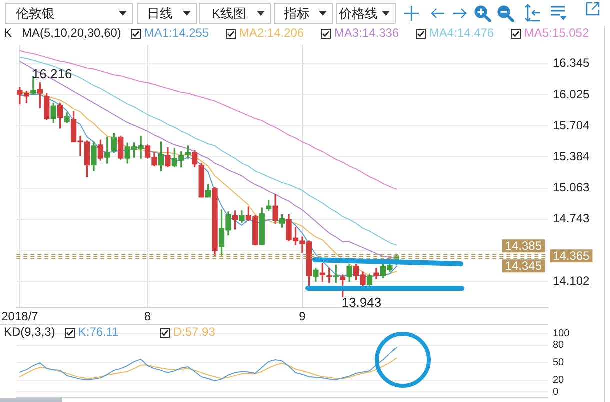 The height and width of the screenshot is (402, 610). What do you see at coordinates (72, 33) in the screenshot?
I see `legend-title: MA(5,10,20,30,60)` at bounding box center [72, 33].